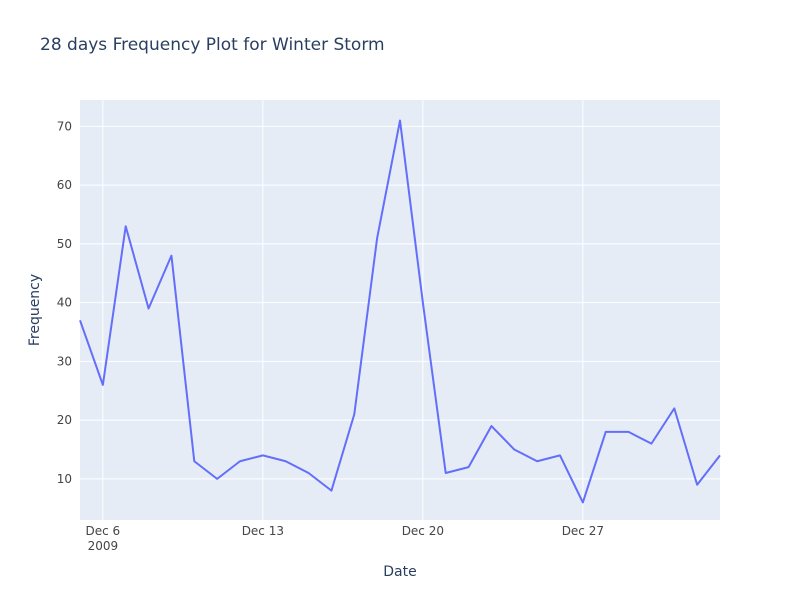  What do you see at coordinates (263, 531) in the screenshot?
I see `x-tick-label: Dec 13` at bounding box center [263, 531].